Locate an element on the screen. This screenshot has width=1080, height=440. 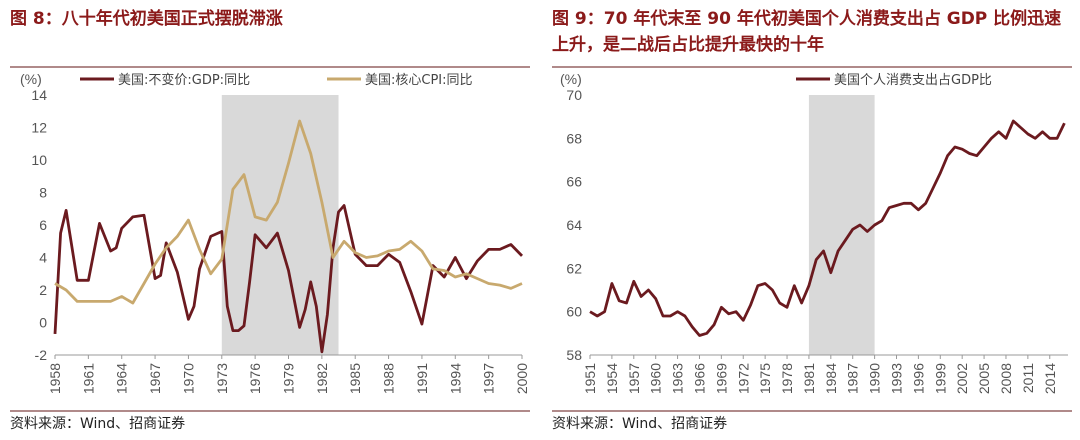
x-tick-label: 1963 is located at coordinates (678, 378).